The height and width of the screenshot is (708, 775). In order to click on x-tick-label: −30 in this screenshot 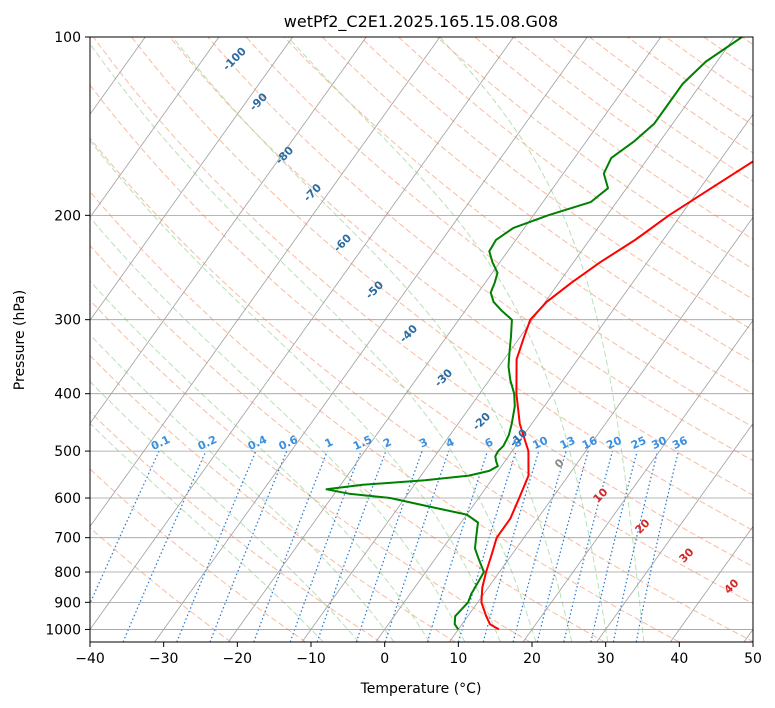, I will do `click(164, 659)`.